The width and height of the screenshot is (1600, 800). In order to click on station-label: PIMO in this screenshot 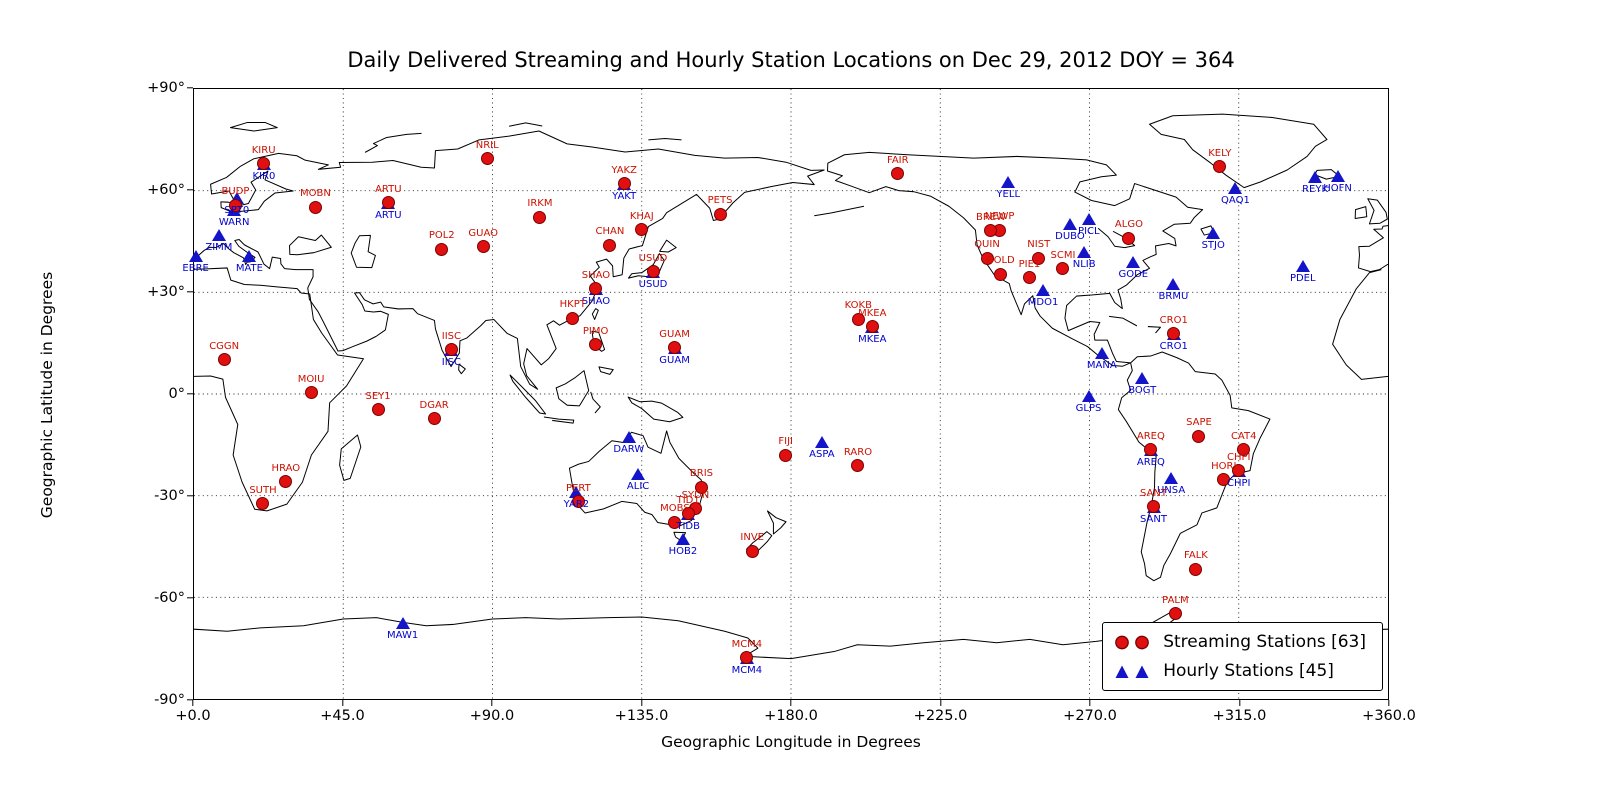, I will do `click(595, 331)`.